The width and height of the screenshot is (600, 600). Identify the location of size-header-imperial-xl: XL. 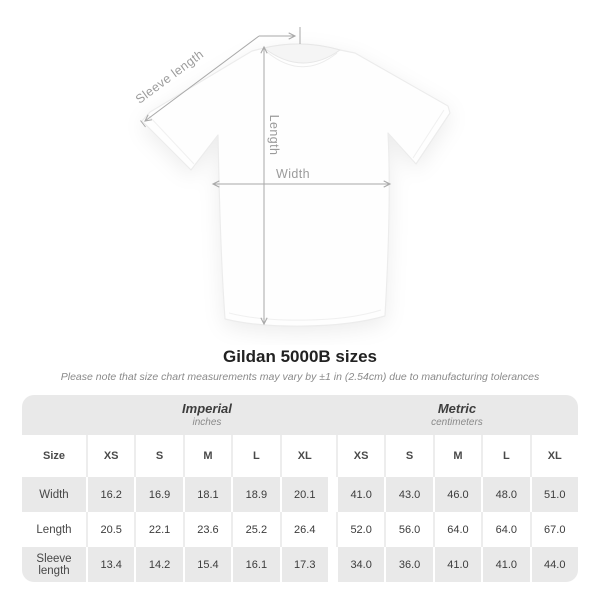
(303, 456).